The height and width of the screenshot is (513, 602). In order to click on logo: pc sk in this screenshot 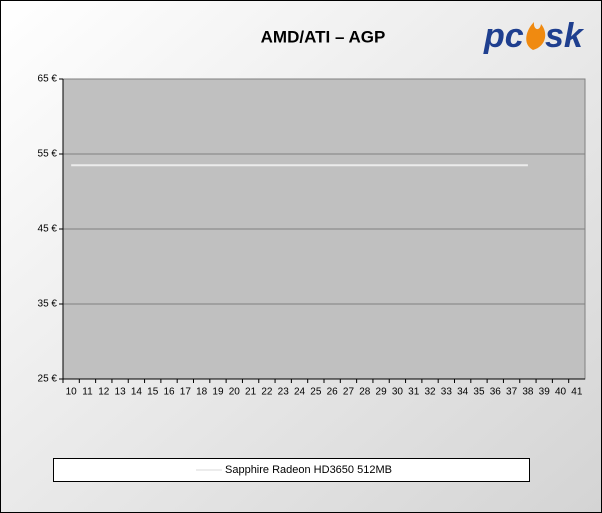, I will do `click(534, 36)`.